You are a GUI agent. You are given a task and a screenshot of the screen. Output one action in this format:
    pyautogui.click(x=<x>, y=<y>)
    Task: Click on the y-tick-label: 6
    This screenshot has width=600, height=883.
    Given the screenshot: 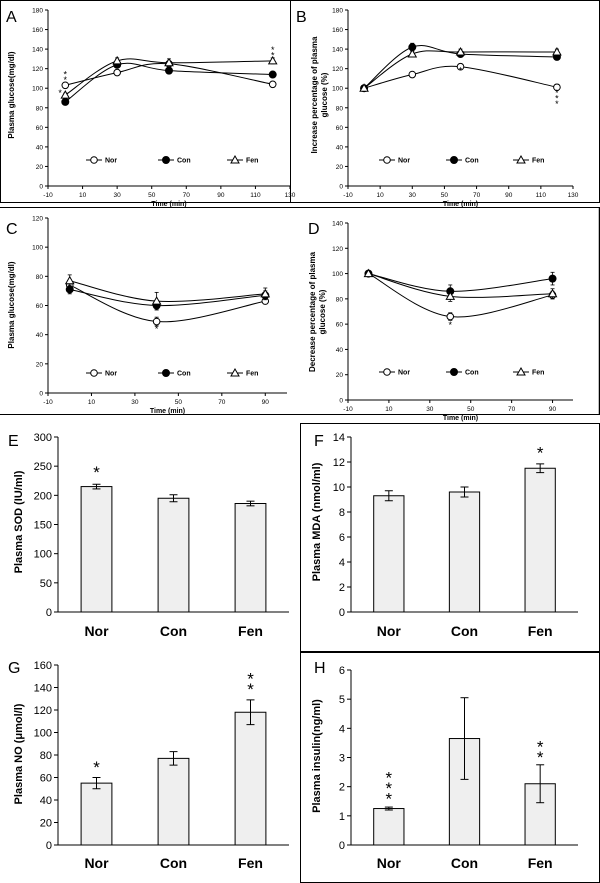 What is the action you would take?
    pyautogui.click(x=342, y=671)
    